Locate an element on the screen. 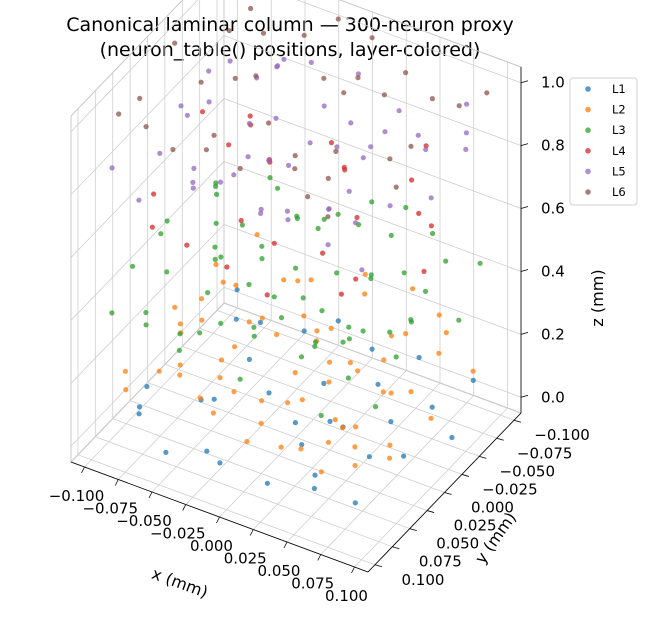 This screenshot has width=650, height=623. x-tick-label-1: −0.075 is located at coordinates (110, 509).